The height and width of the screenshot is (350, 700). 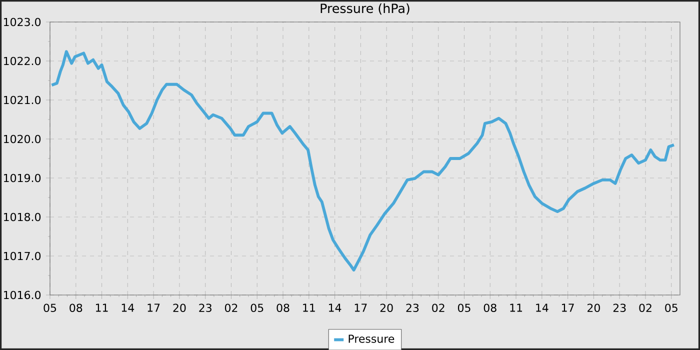 What do you see at coordinates (22, 295) in the screenshot?
I see `y-tick-label: 1016.0` at bounding box center [22, 295].